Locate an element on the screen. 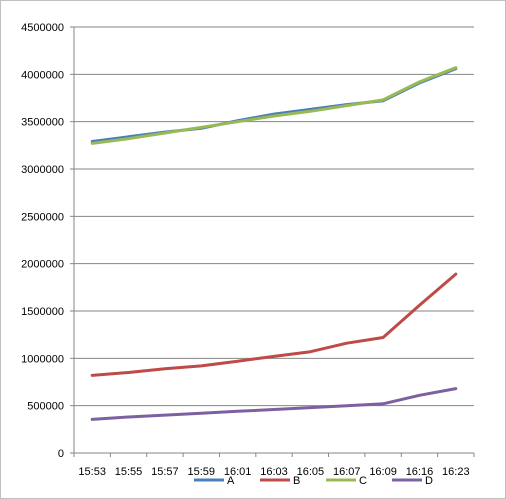 Image resolution: width=506 pixels, height=499 pixels. y-tick-label: 4500000 is located at coordinates (42, 28).